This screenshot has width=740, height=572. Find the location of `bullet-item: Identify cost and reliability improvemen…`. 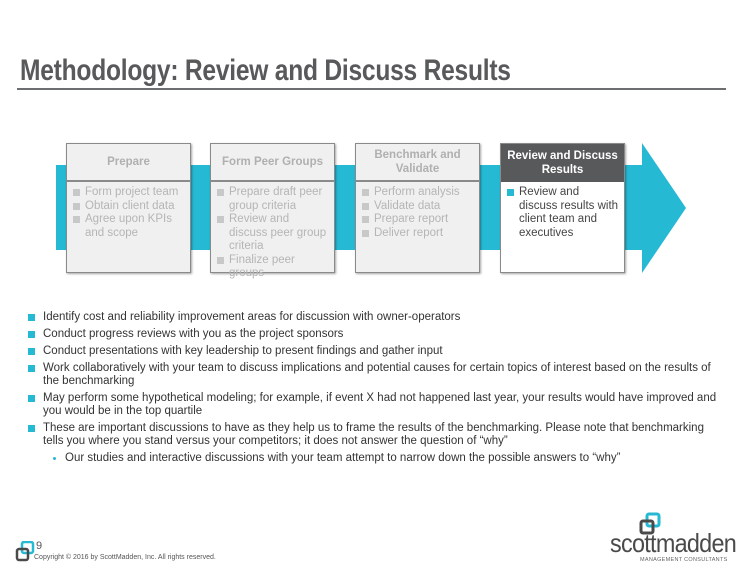

bullet-item: Identify cost and reliability improvemen… is located at coordinates (373, 317).